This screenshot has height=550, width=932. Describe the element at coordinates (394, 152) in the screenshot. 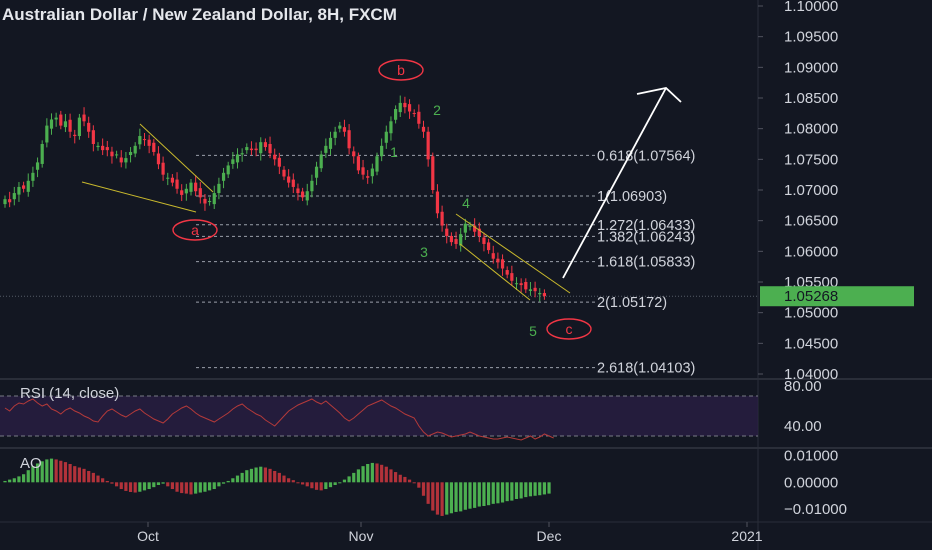

I see `wave-label-1: 1` at that location.